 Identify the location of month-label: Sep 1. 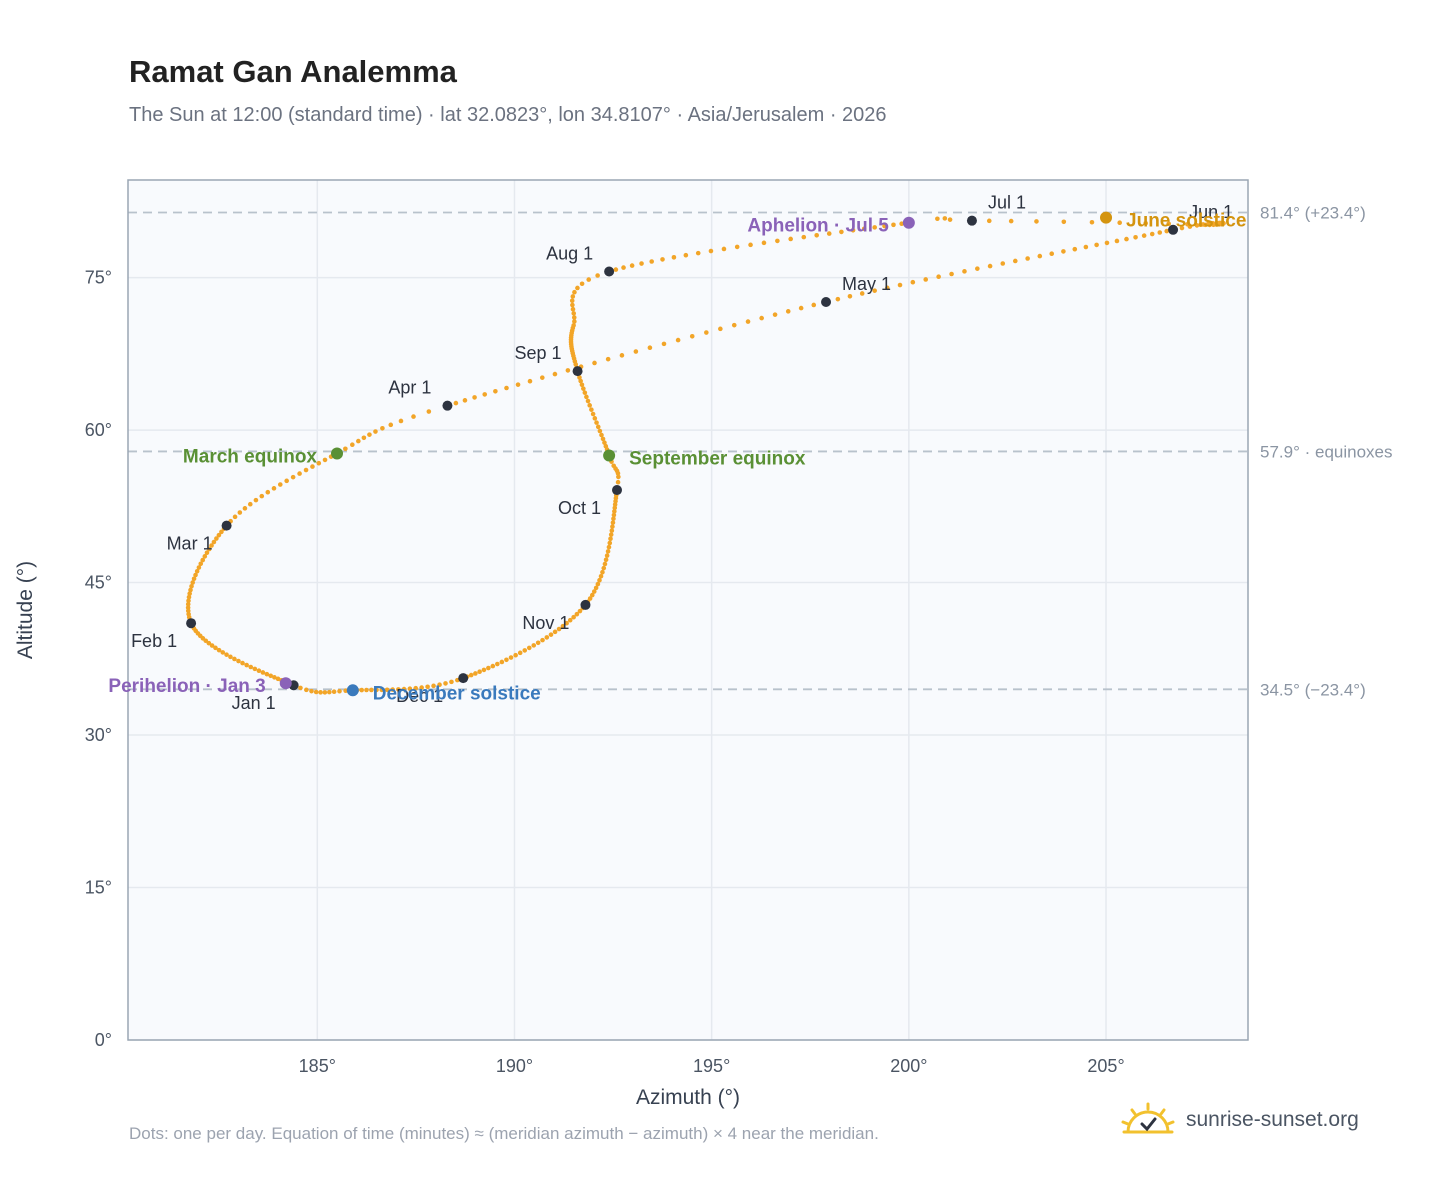
(538, 353).